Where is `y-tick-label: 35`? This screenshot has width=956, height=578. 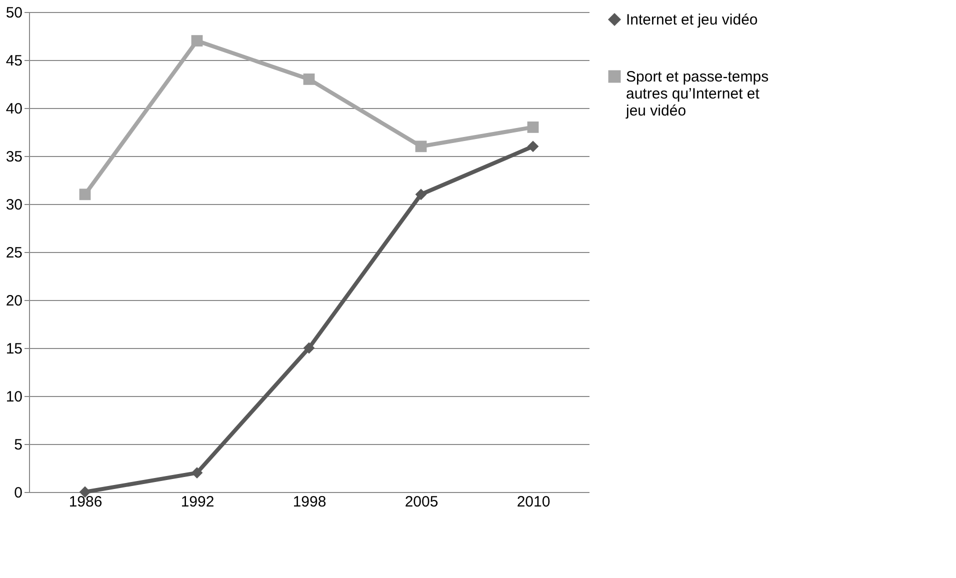 y-tick-label: 35 is located at coordinates (14, 157).